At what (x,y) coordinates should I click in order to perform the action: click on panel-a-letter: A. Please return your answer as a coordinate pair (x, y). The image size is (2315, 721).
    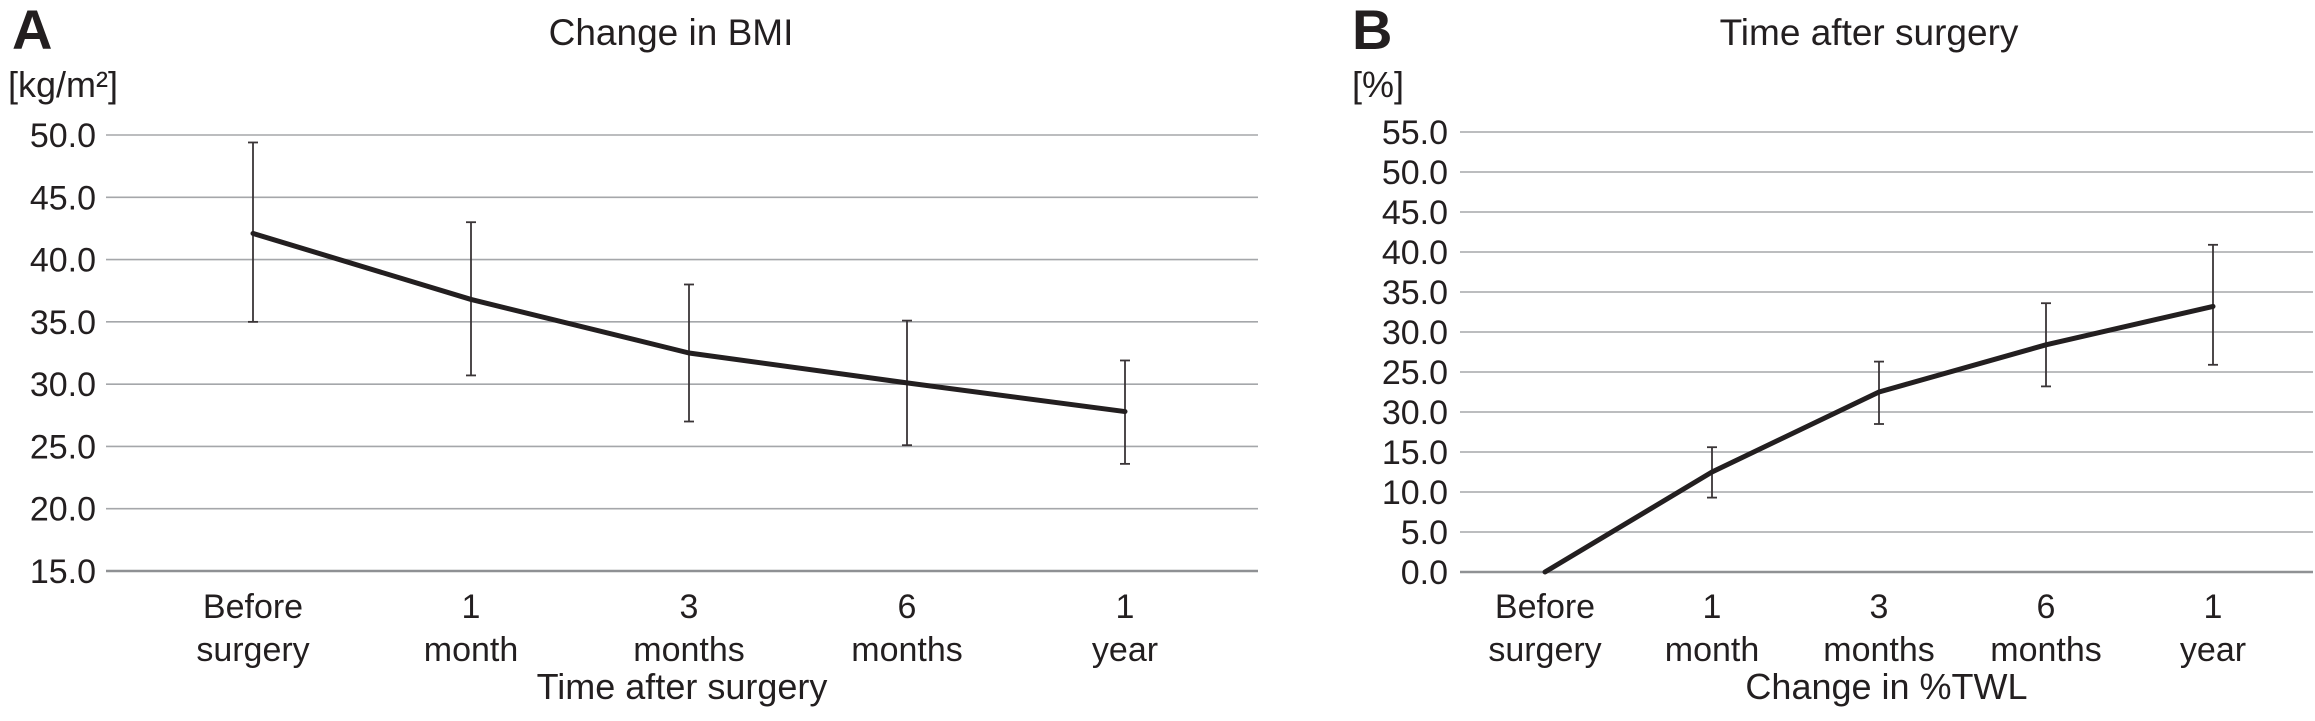
    Looking at the image, I should click on (32, 30).